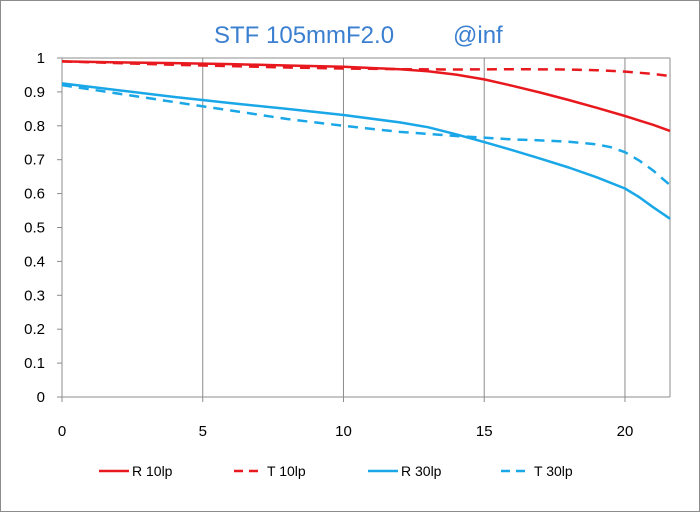 This screenshot has height=513, width=700. What do you see at coordinates (304, 35) in the screenshot?
I see `chart-title-lens: STF 105mmF2.0` at bounding box center [304, 35].